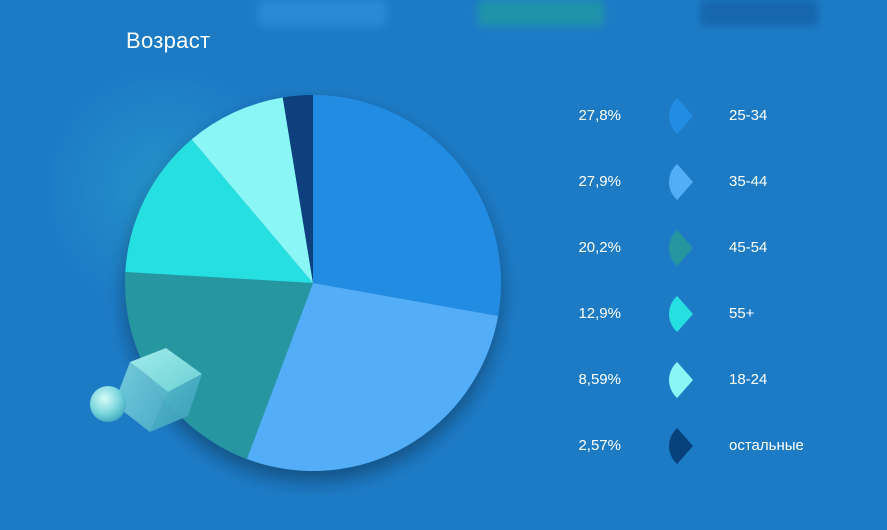 The image size is (887, 530). Describe the element at coordinates (599, 379) in the screenshot. I see `legend-value: 8,59%` at that location.